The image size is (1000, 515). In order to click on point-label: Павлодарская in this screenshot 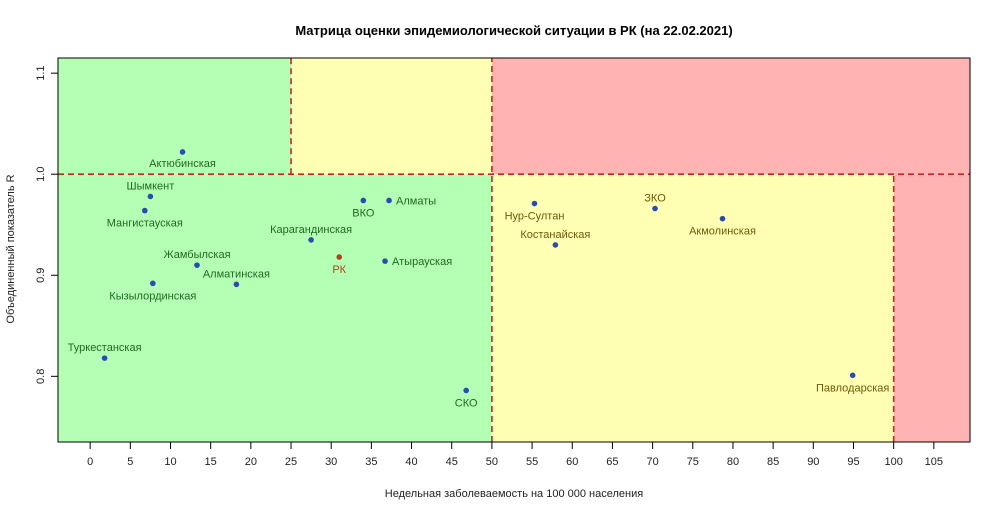, I will do `click(852, 388)`.